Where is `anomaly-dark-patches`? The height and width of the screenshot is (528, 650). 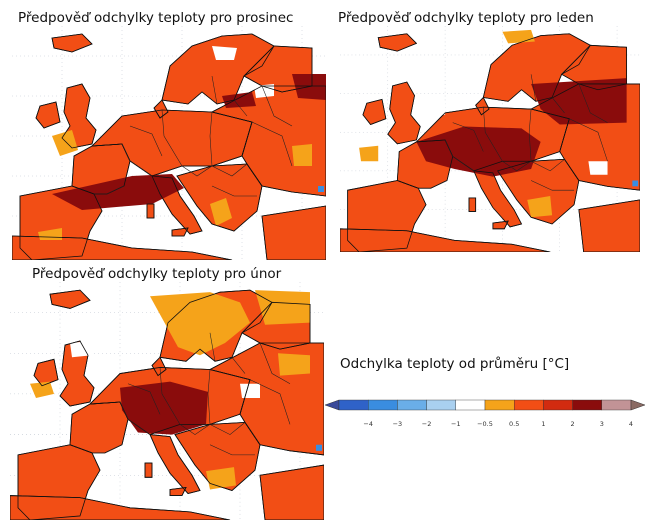
anomaly-dark-patches is located at coordinates (189, 142).